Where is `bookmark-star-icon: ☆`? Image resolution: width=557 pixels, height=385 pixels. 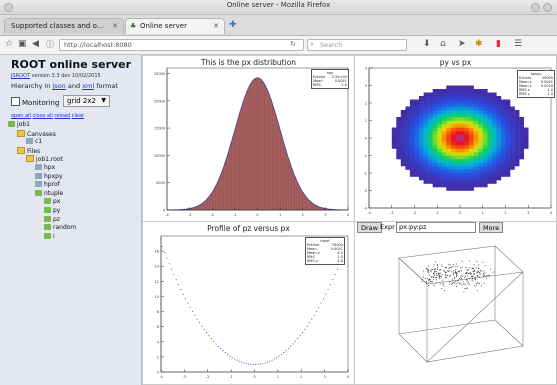
bookmark-star-icon: ☆ is located at coordinates (9, 44).